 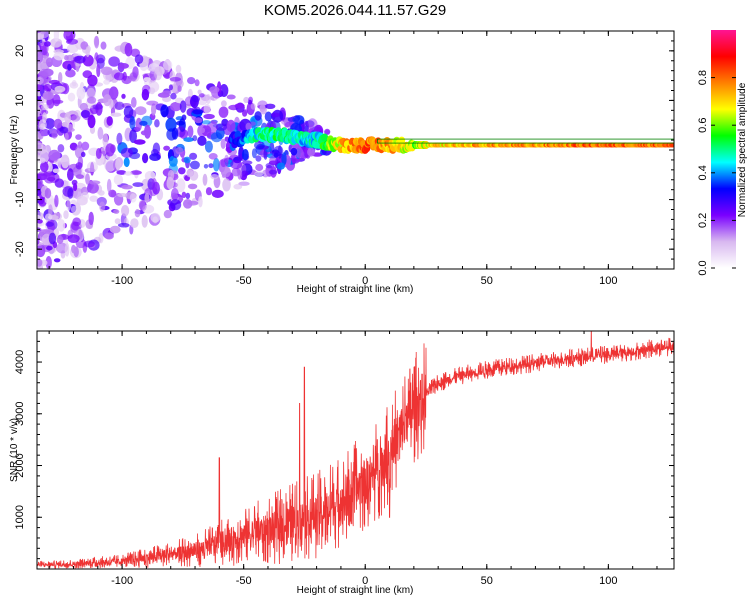 What do you see at coordinates (723, 149) in the screenshot?
I see `colorbar-scale` at bounding box center [723, 149].